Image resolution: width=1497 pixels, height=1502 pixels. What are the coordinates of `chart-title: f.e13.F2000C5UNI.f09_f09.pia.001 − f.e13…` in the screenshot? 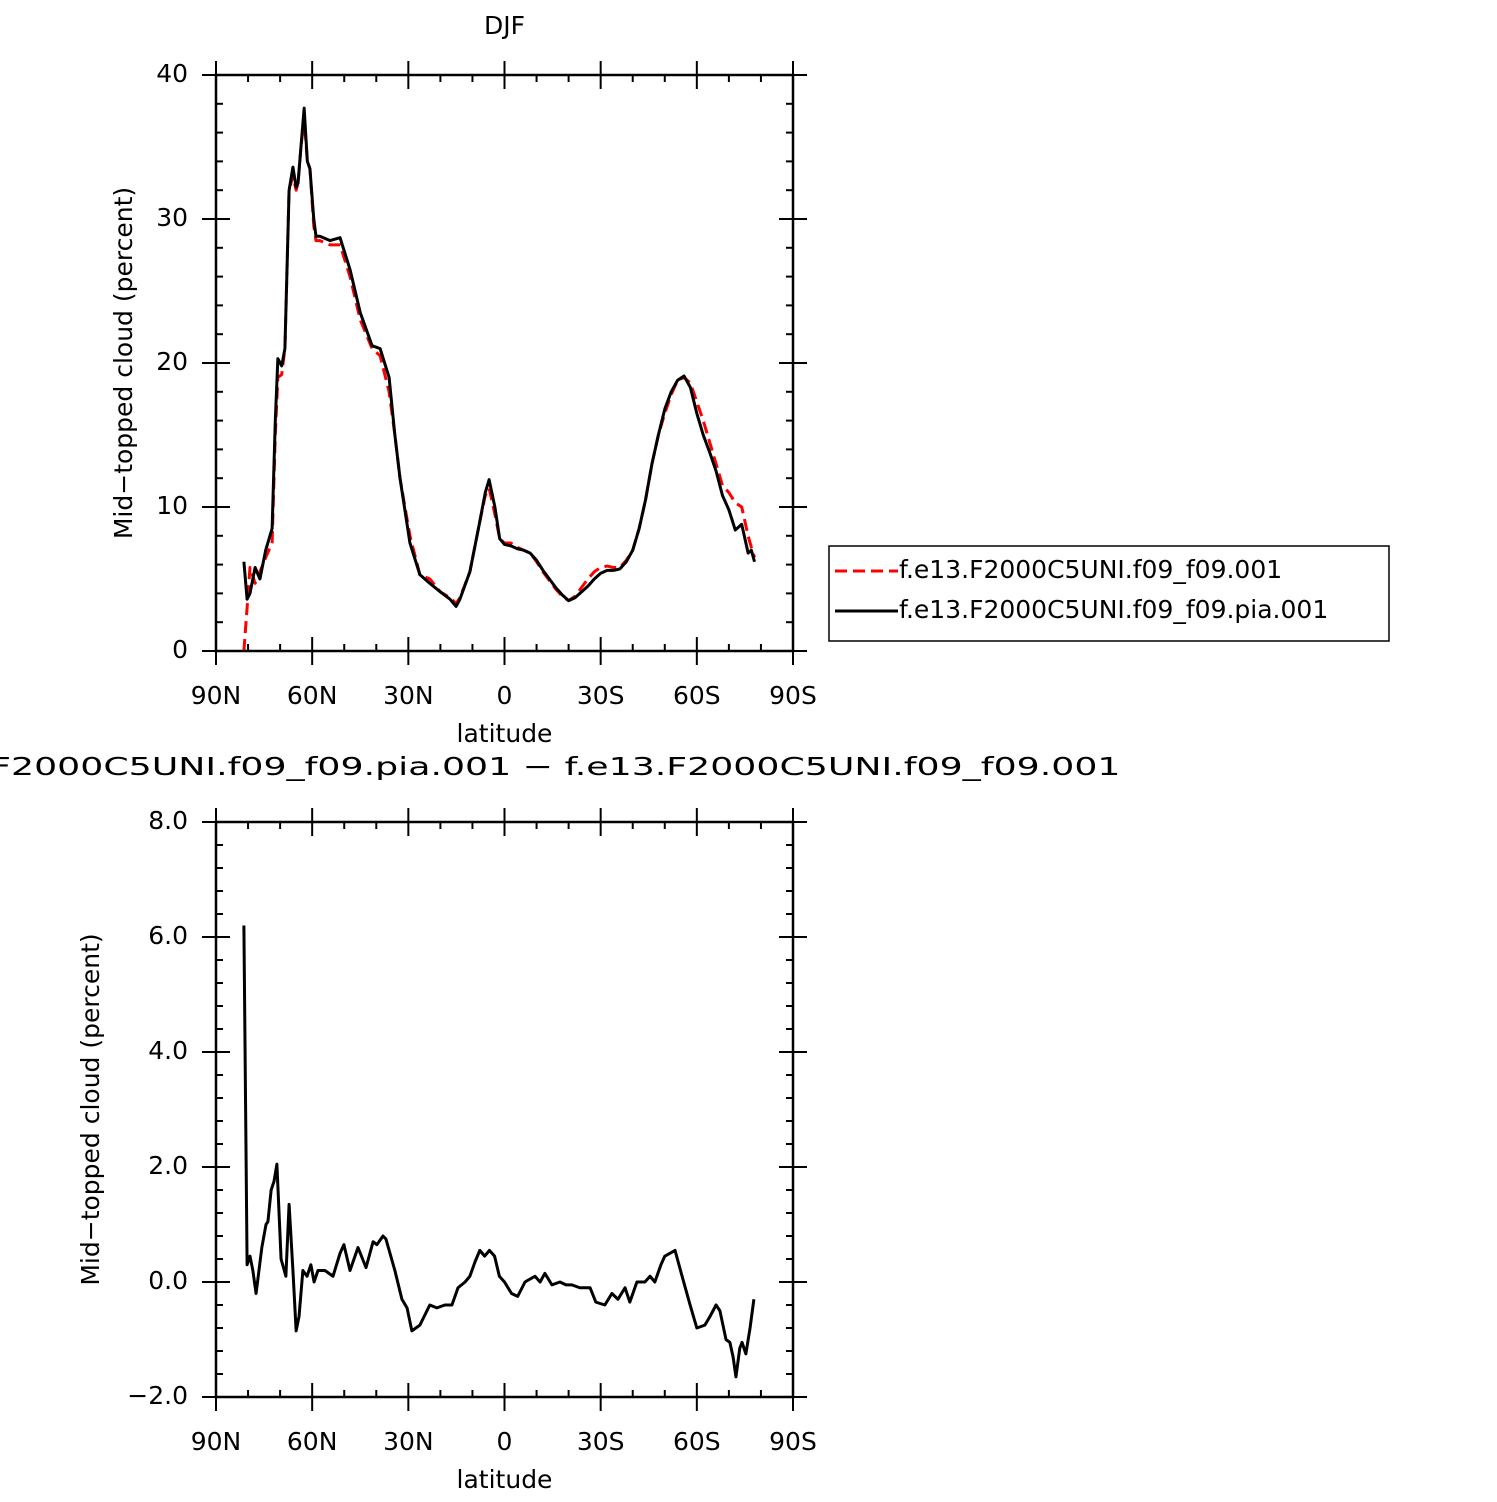 It's located at (560, 766).